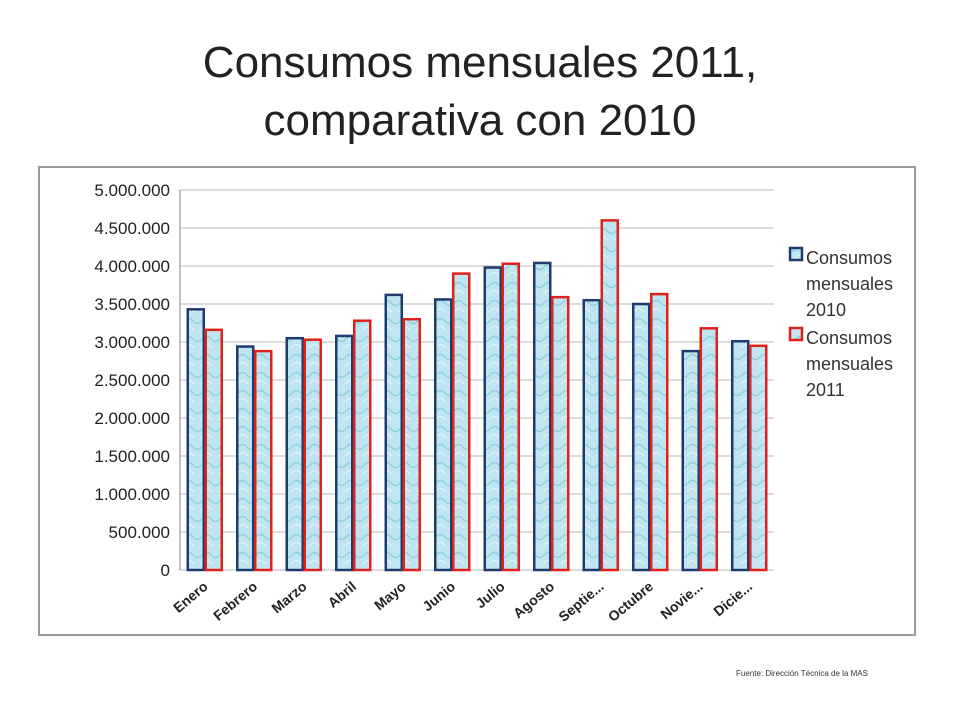 The width and height of the screenshot is (960, 720). Describe the element at coordinates (825, 390) in the screenshot. I see `legend-label: 2011` at that location.